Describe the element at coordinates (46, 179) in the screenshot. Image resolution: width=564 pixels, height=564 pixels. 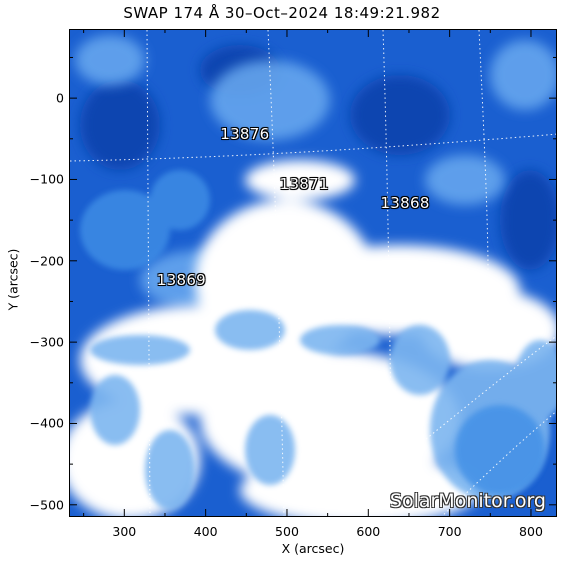
I see `y-tick-label: −100` at that location.